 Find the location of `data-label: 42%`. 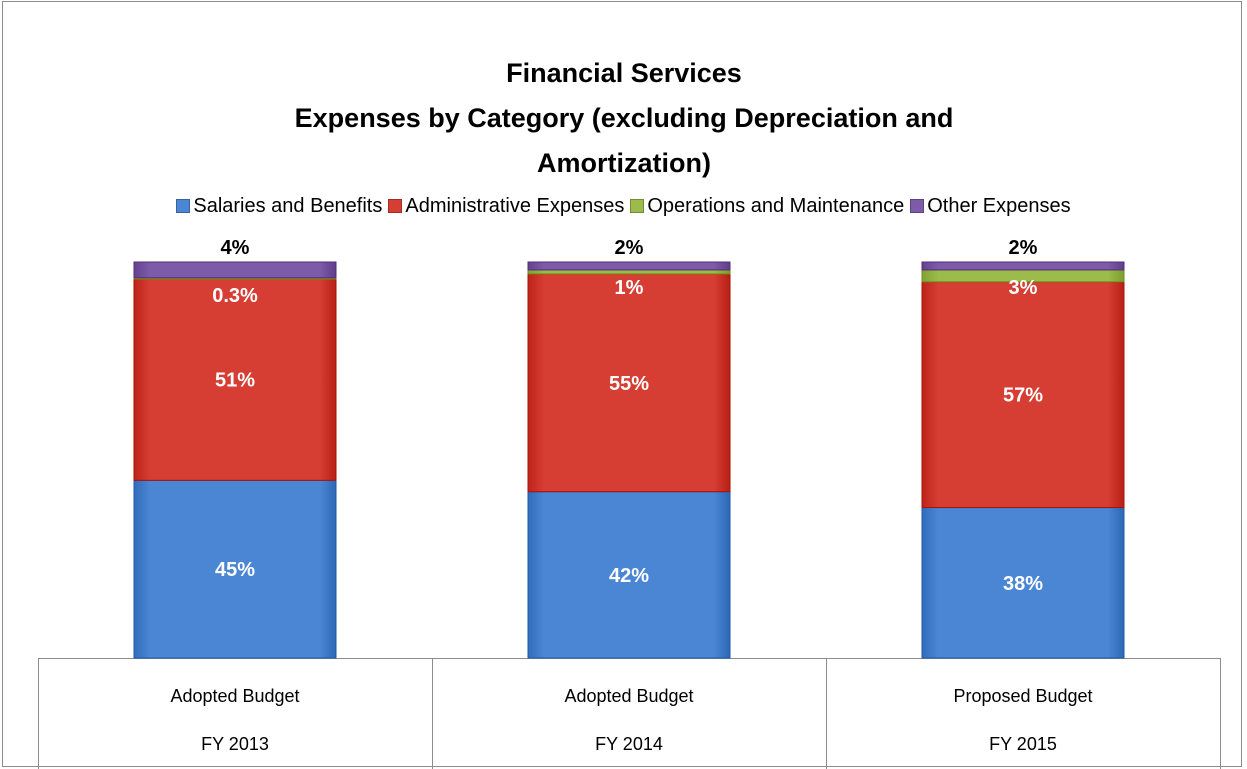

data-label: 42% is located at coordinates (629, 576).